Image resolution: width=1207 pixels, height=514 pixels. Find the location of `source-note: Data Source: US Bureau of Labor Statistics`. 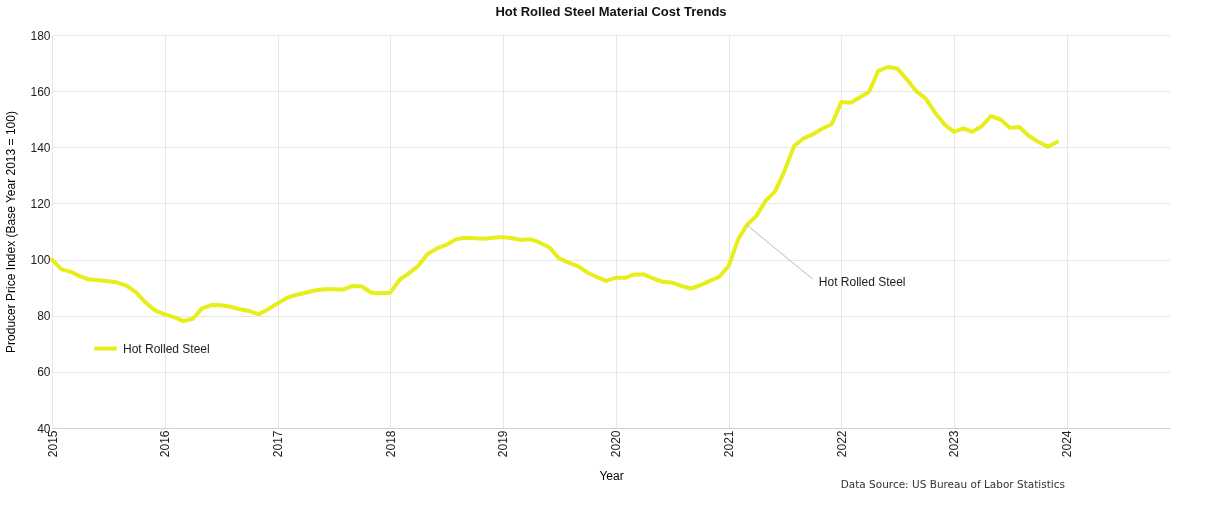

source-note: Data Source: US Bureau of Labor Statistics is located at coordinates (952, 484).